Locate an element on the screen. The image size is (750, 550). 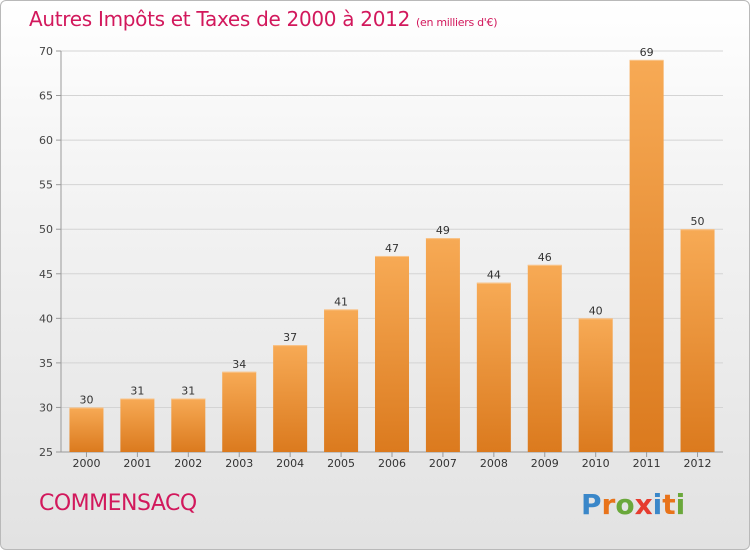
y-tick-label: 65 is located at coordinates (46, 96).